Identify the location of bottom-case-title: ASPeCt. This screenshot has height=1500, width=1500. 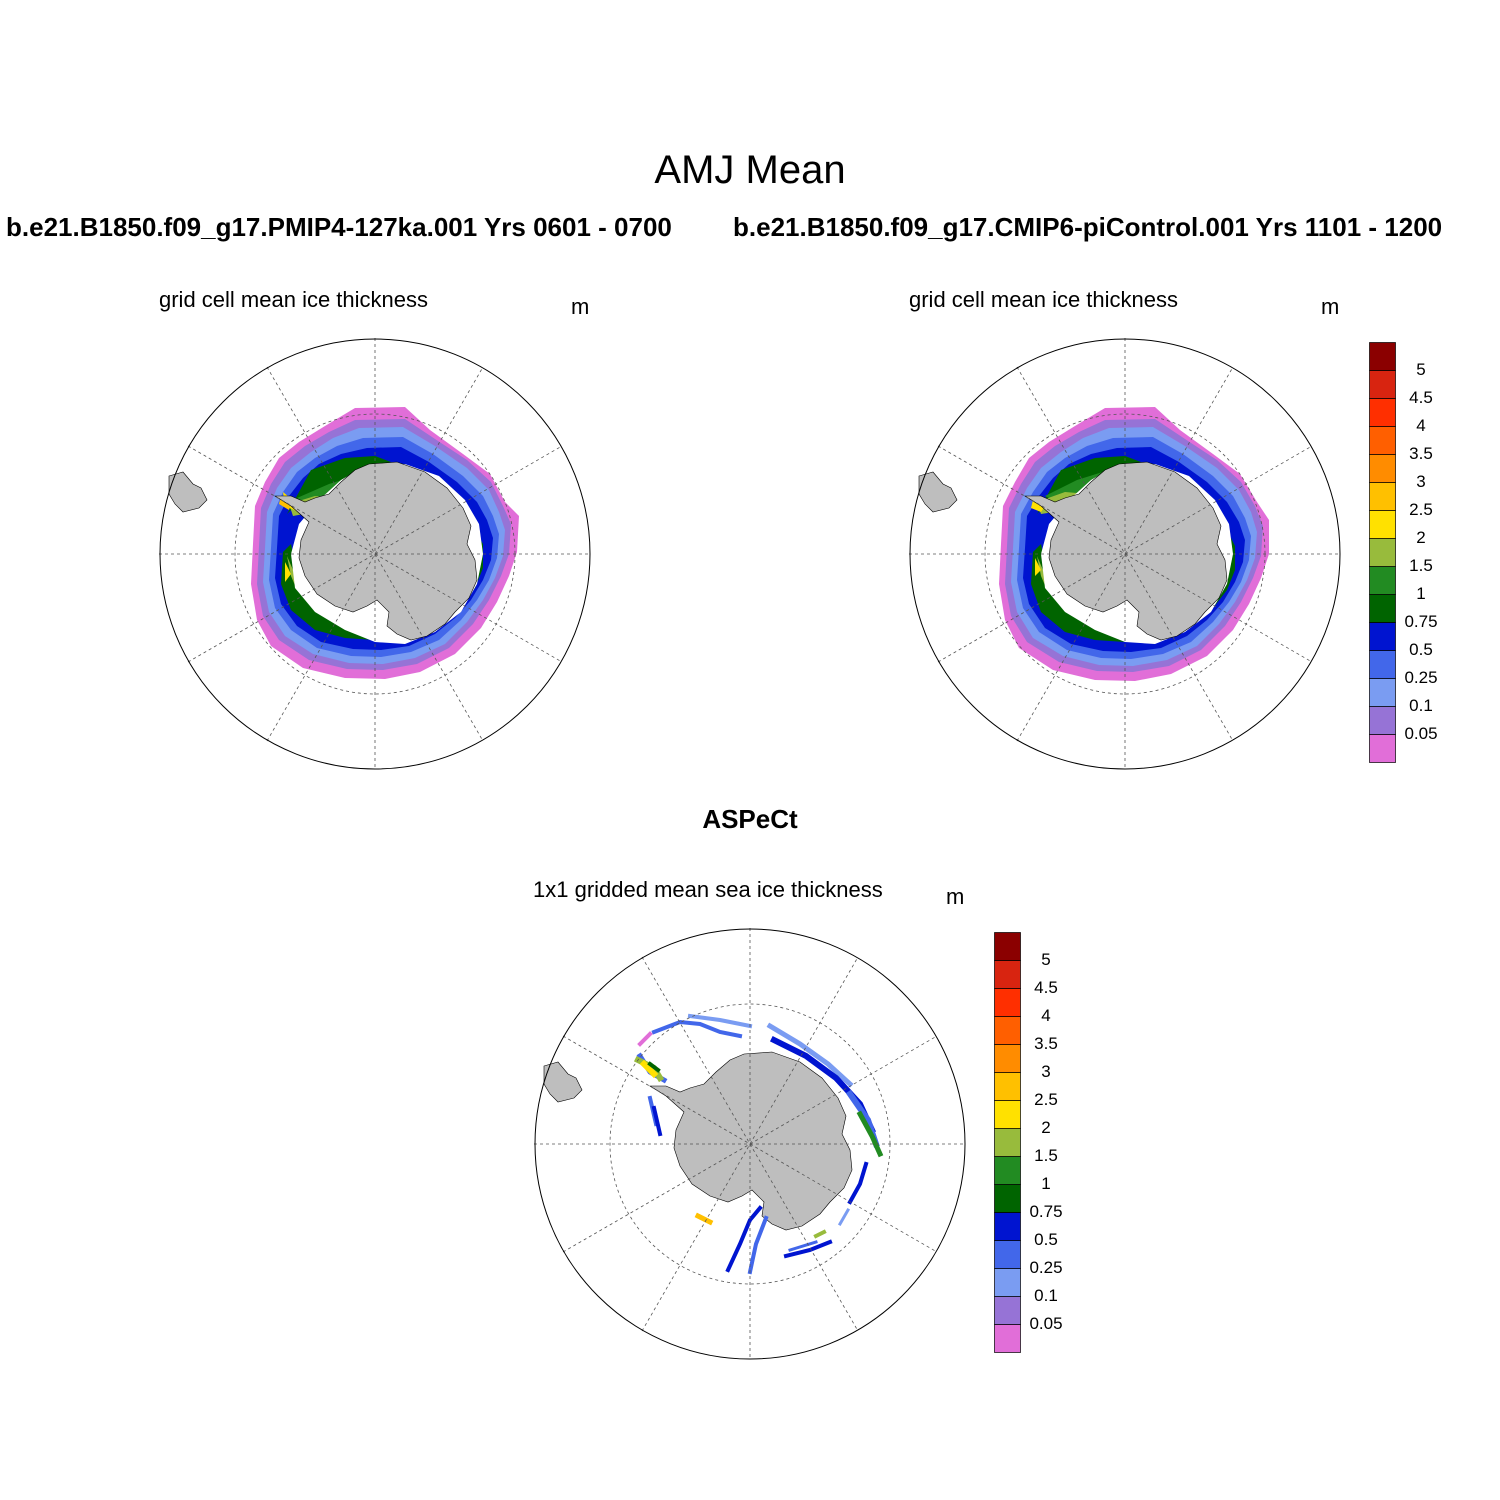
(750, 819).